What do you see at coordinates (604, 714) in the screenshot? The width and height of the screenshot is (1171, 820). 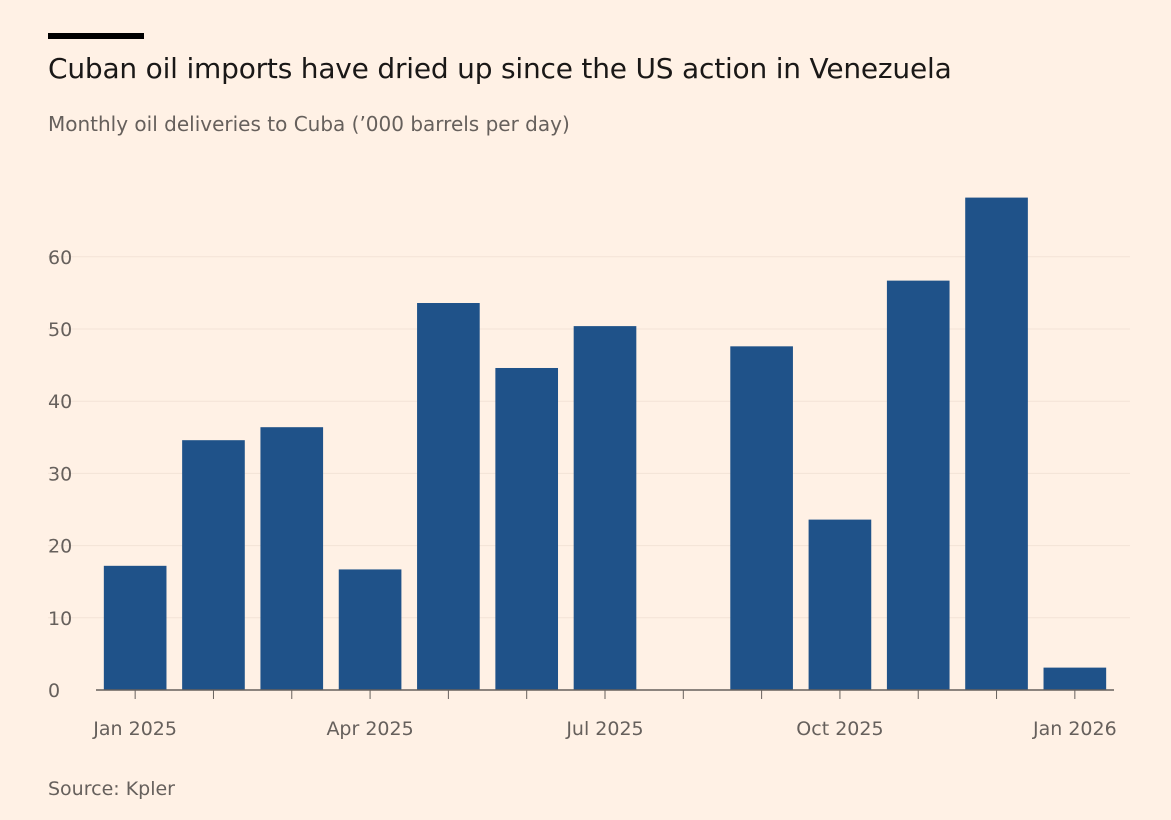 I see `x-axis: Jan 2025 Apr 2025 Jul 2025 Oct 2025 Jan 2026` at bounding box center [604, 714].